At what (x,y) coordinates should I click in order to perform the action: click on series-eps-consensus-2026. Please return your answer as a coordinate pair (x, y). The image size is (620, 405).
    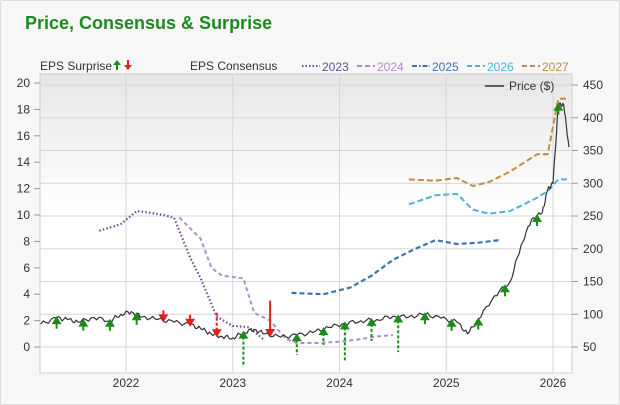
    Looking at the image, I should click on (488, 196).